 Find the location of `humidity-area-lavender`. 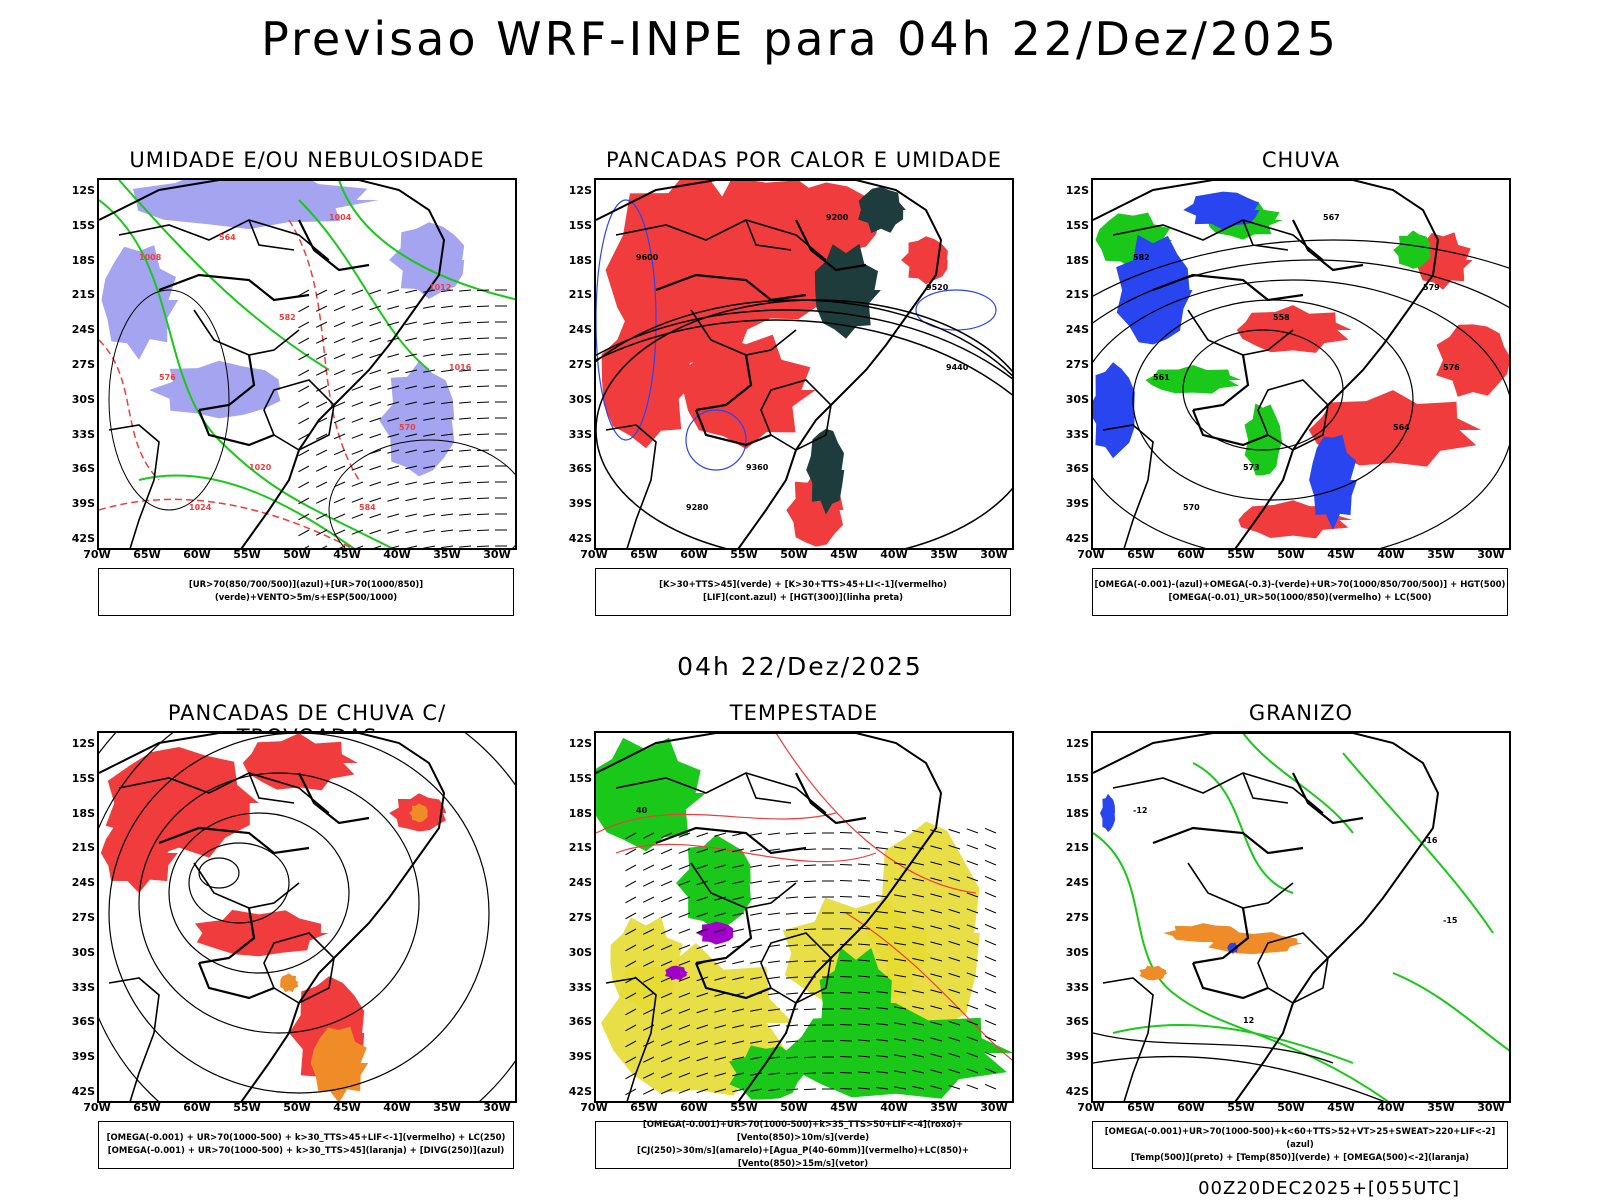

humidity-area-lavender is located at coordinates (140, 302).